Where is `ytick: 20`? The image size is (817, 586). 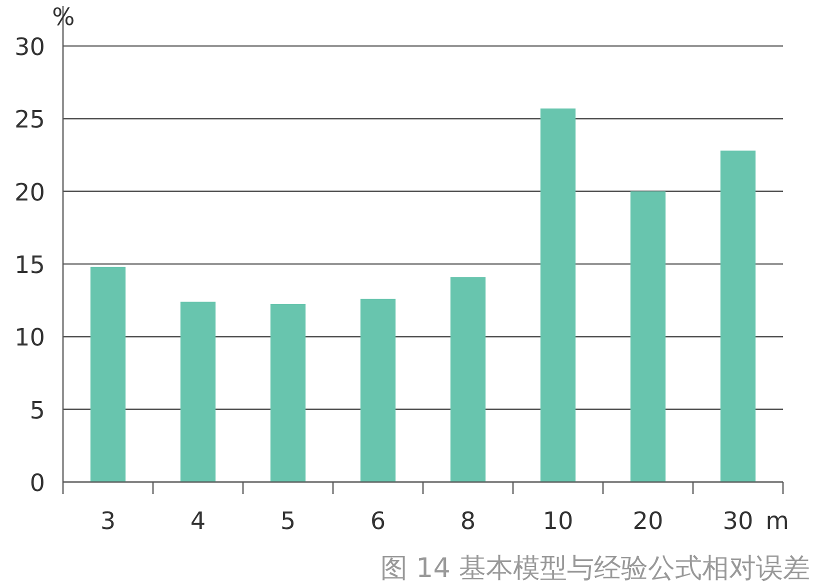
ytick: 20 is located at coordinates (29, 192).